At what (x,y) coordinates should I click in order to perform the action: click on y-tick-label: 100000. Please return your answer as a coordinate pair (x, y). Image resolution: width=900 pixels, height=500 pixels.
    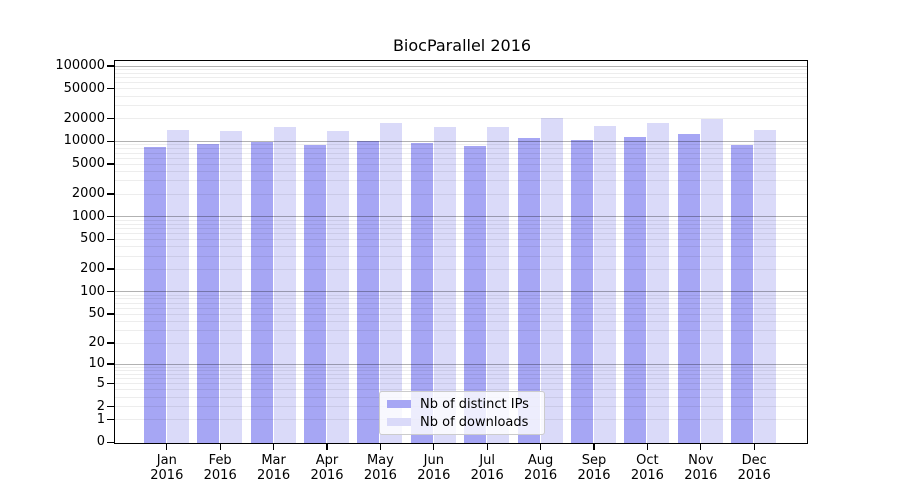
    Looking at the image, I should click on (80, 66).